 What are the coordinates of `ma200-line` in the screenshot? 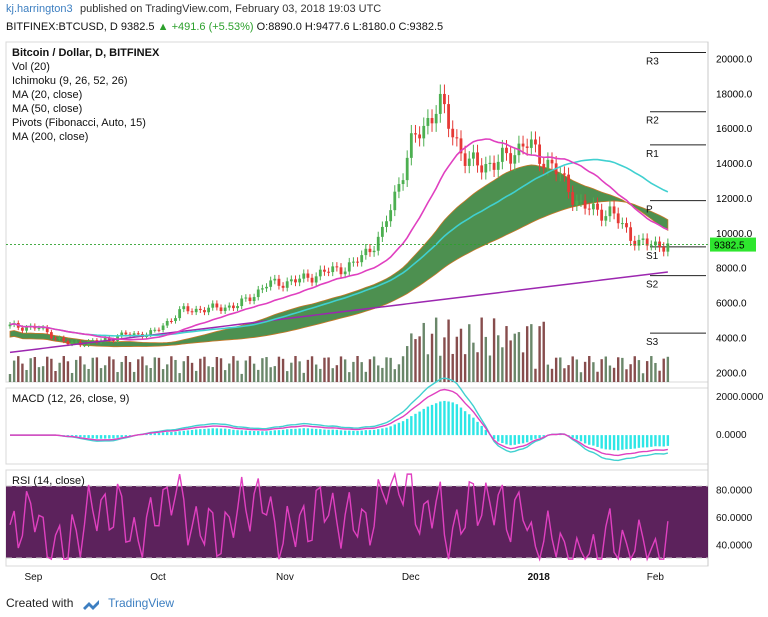 It's located at (338, 312).